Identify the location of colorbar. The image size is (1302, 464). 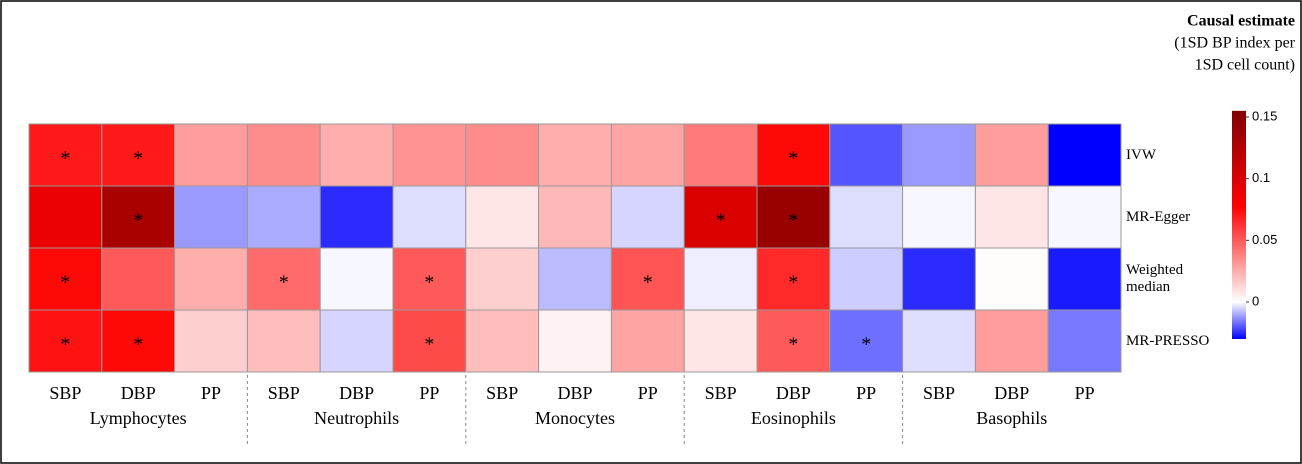
(1239, 224).